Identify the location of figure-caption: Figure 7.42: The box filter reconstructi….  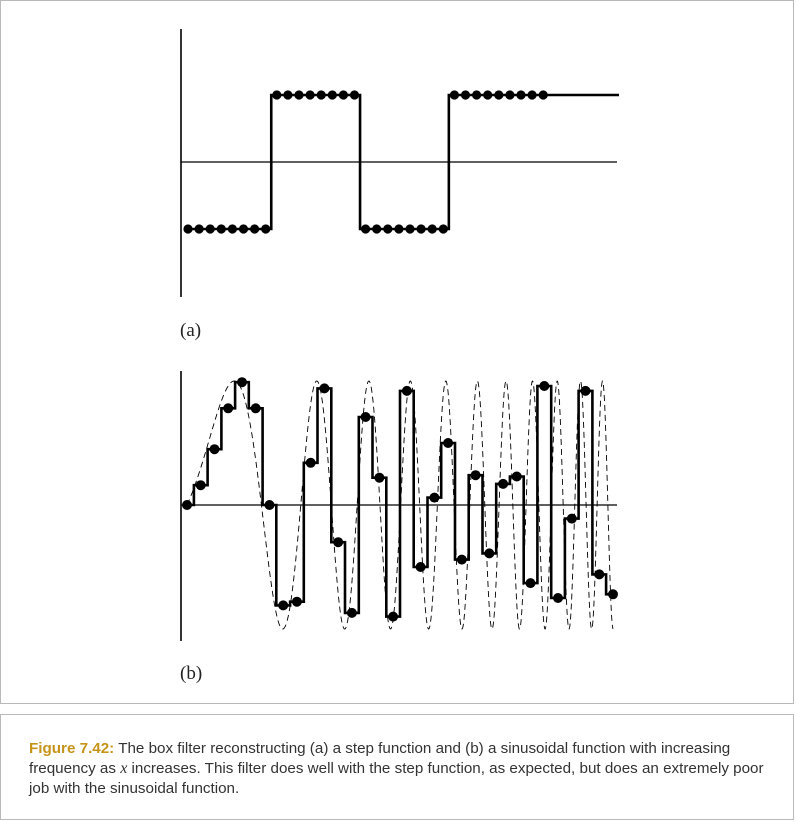
(399, 769).